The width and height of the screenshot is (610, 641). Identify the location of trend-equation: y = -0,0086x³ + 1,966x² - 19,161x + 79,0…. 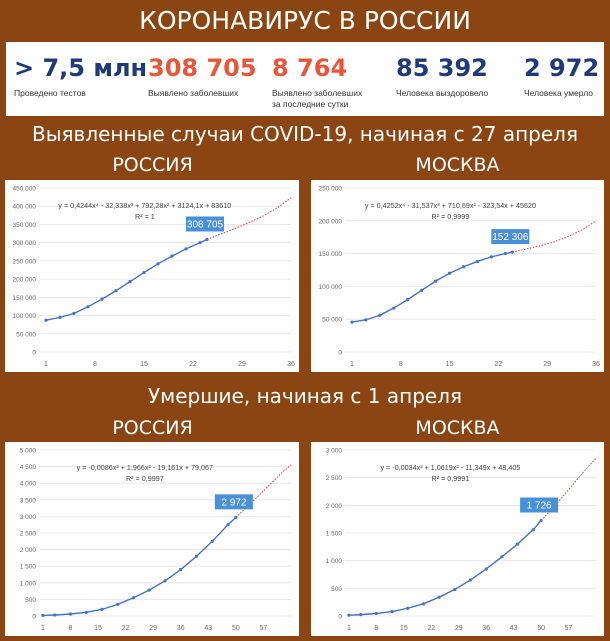
(145, 467).